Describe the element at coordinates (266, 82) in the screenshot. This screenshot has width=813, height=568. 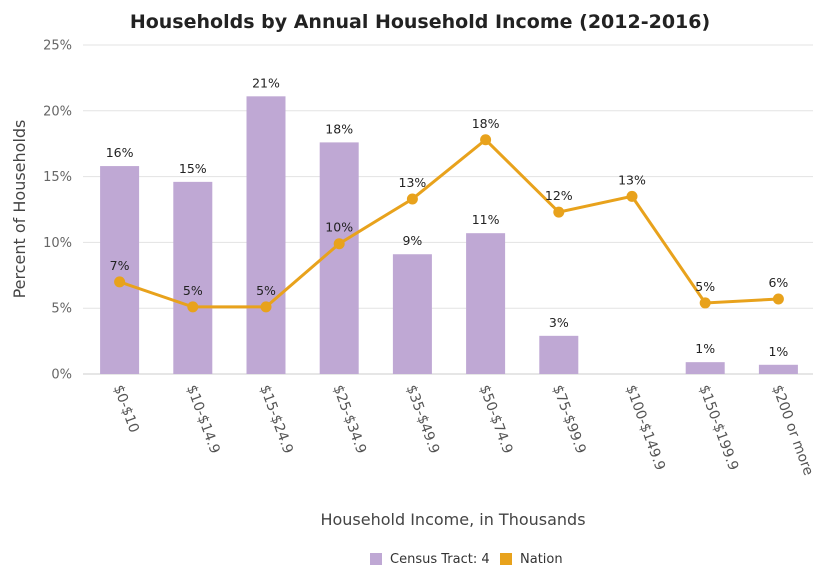
I see `bar-data-label: 21%` at that location.